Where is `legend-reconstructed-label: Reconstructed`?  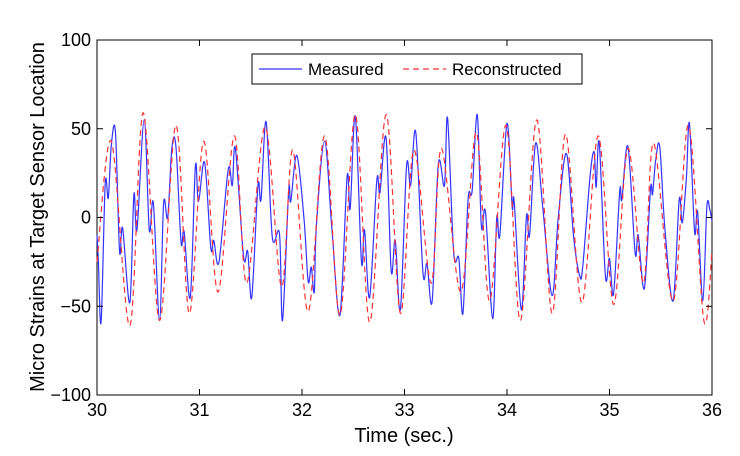 legend-reconstructed-label: Reconstructed is located at coordinates (507, 69).